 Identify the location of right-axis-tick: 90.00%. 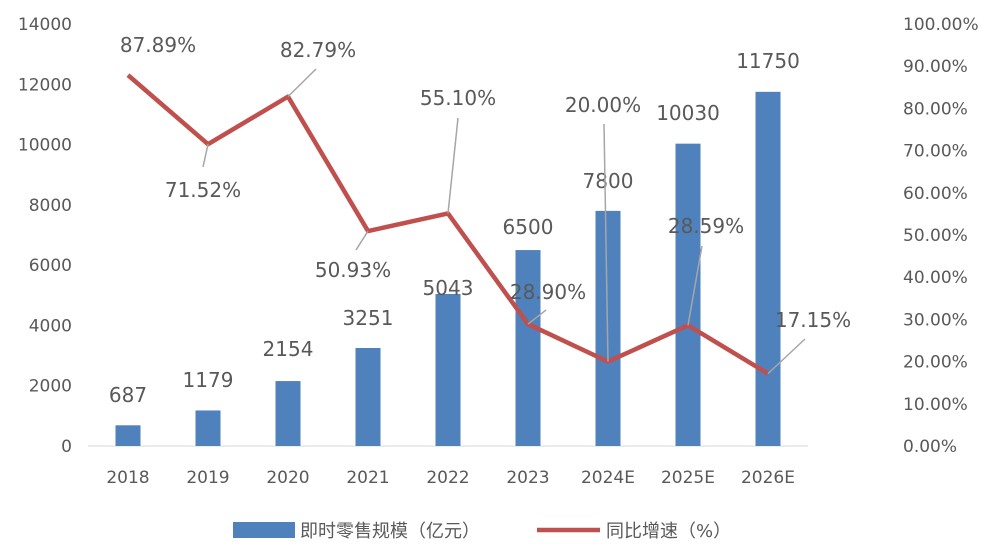
(935, 67).